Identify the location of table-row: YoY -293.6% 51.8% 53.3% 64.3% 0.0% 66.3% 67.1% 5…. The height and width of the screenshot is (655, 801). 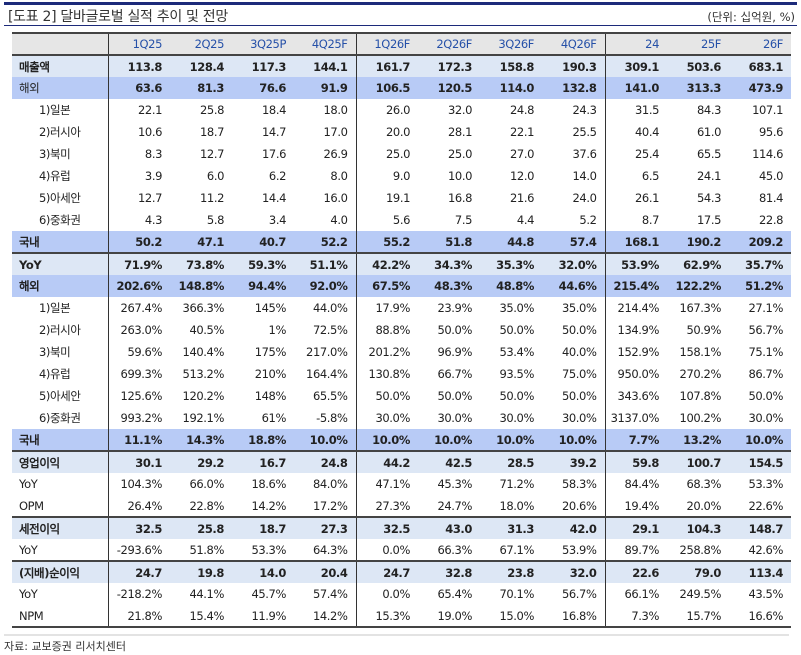
(401, 550).